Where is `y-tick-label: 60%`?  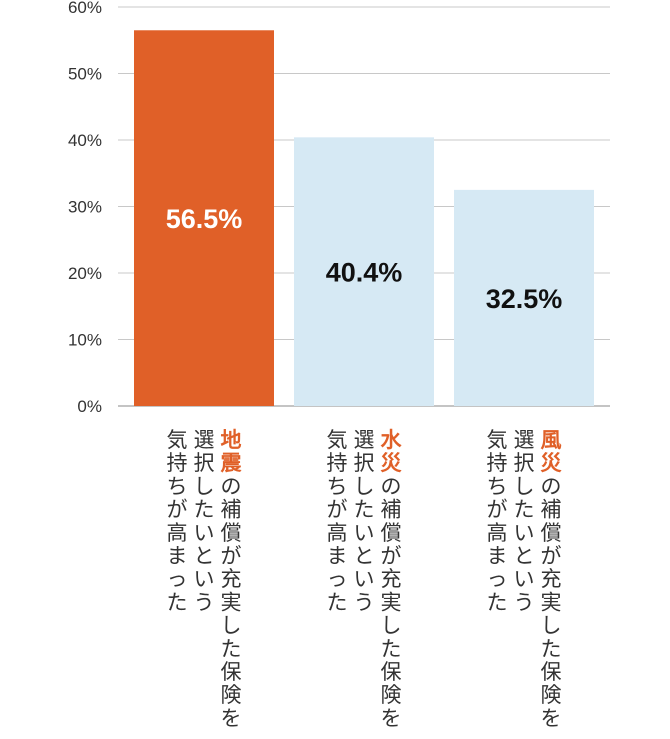
y-tick-label: 60% is located at coordinates (85, 8).